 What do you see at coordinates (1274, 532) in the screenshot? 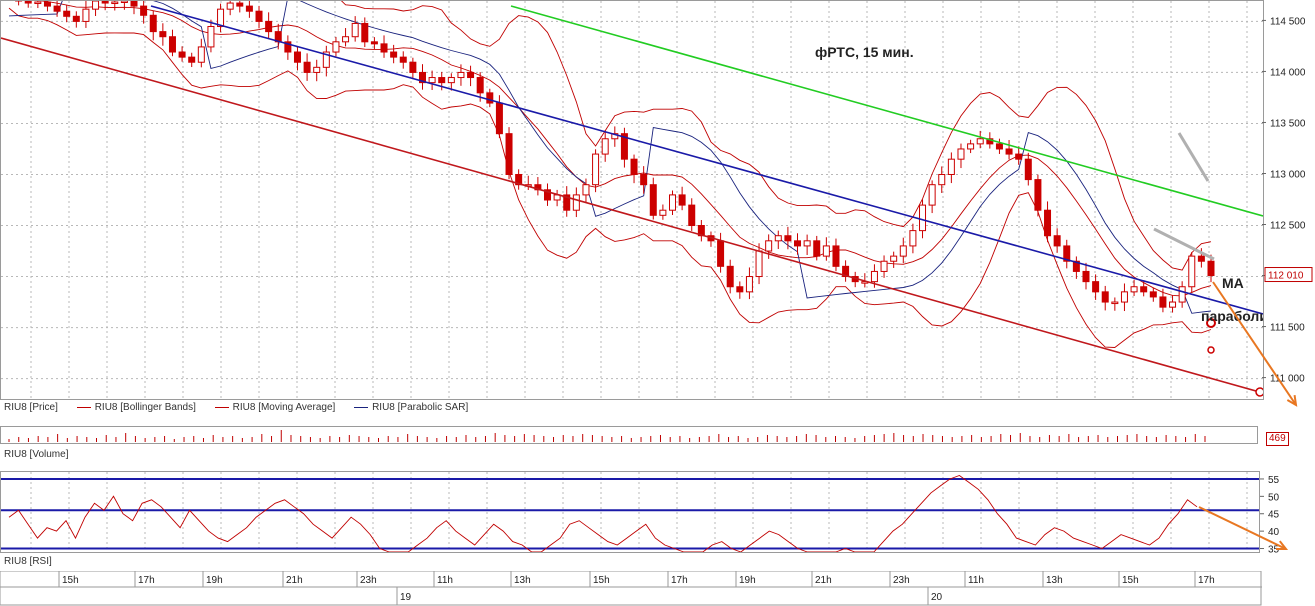
I see `rsi-tick-label-3: 40` at bounding box center [1274, 532].